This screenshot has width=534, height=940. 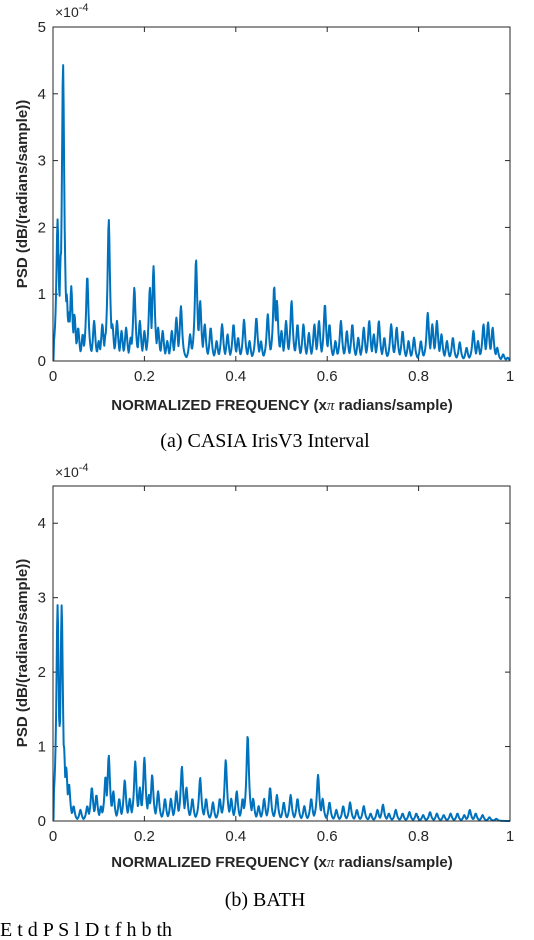 I want to click on panel-b-y-multiplier: ×10⁻⁴, so click(x=72, y=471).